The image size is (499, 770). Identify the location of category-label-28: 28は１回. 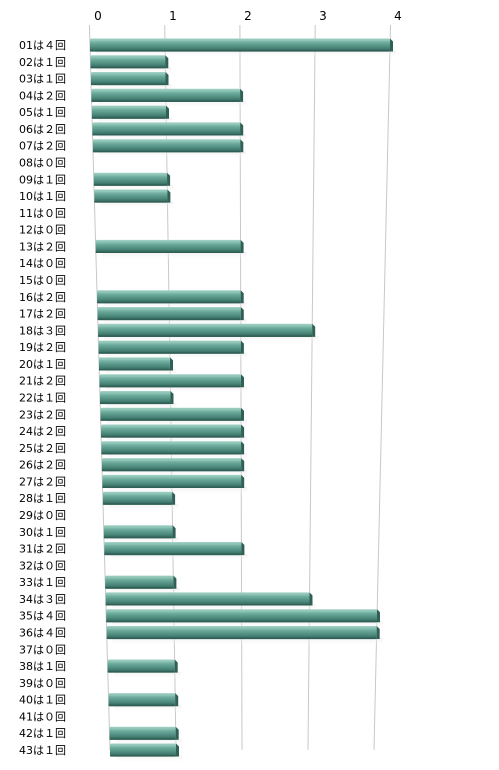
(42, 498).